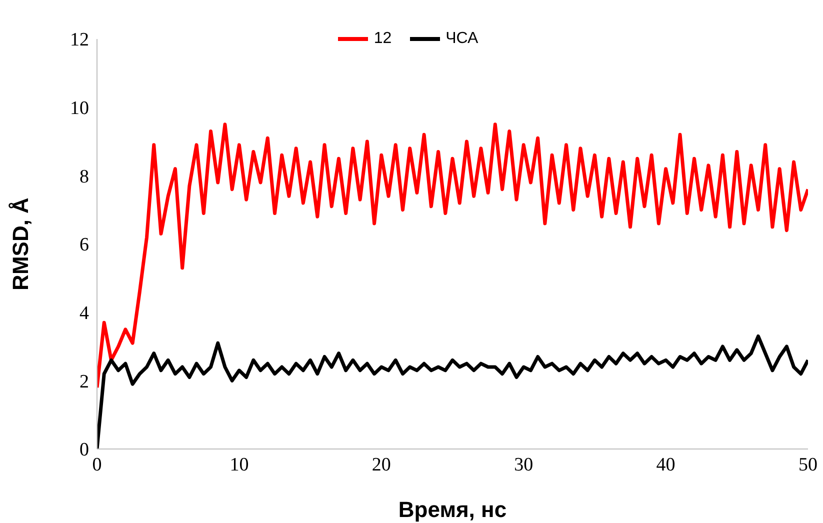 The image size is (823, 523). I want to click on legend-label: ЧСА, so click(462, 39).